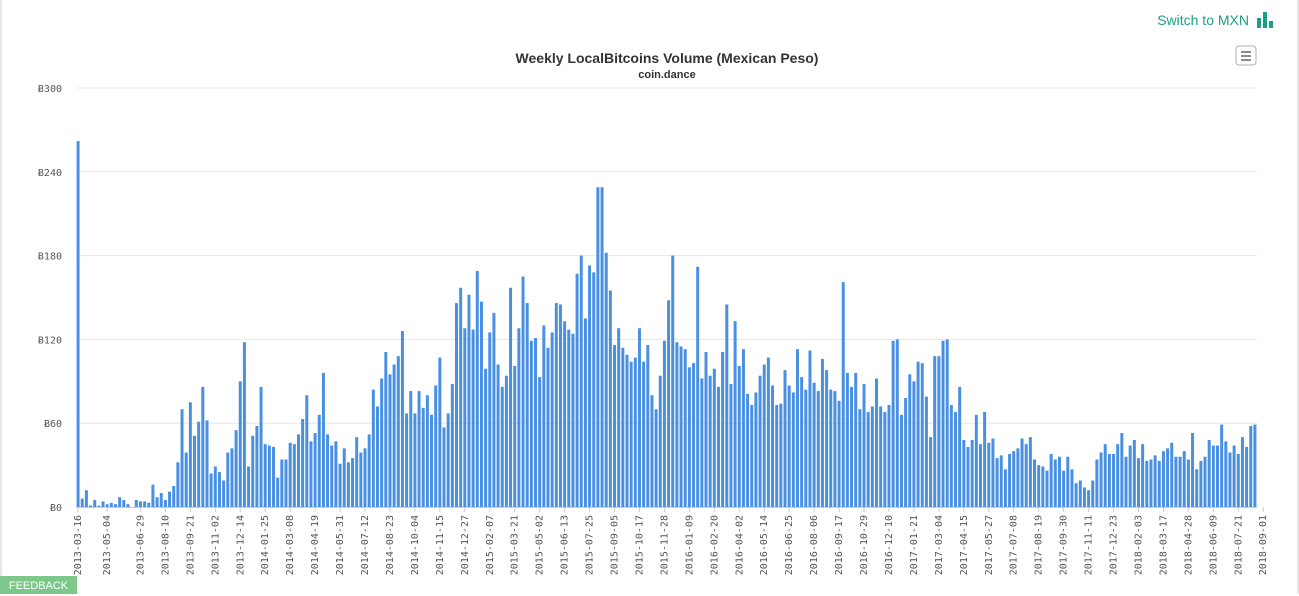  What do you see at coordinates (1215, 20) in the screenshot?
I see `switch-currency-button: Switch to MXN` at bounding box center [1215, 20].